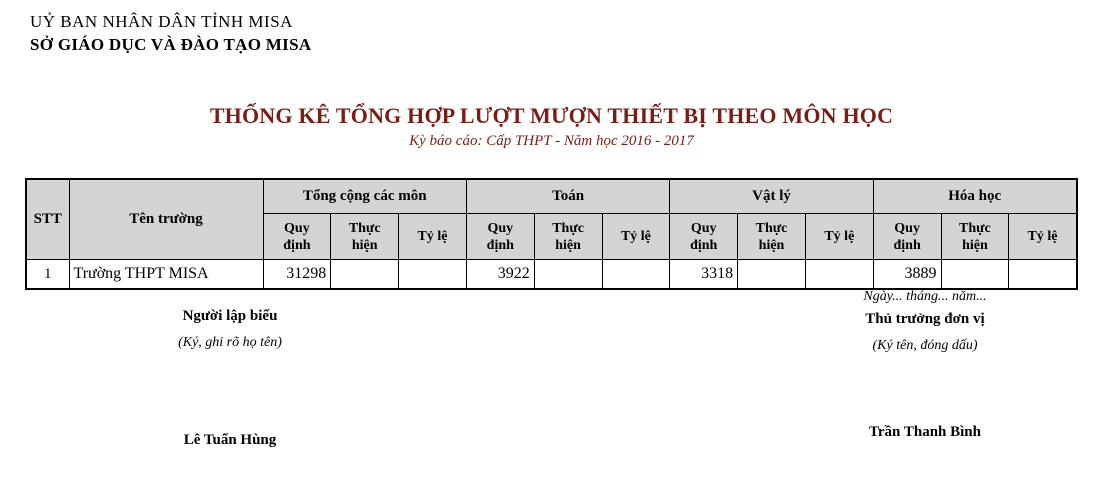  What do you see at coordinates (230, 440) in the screenshot?
I see `preparer-name: Lê Tuấn Hùng` at bounding box center [230, 440].